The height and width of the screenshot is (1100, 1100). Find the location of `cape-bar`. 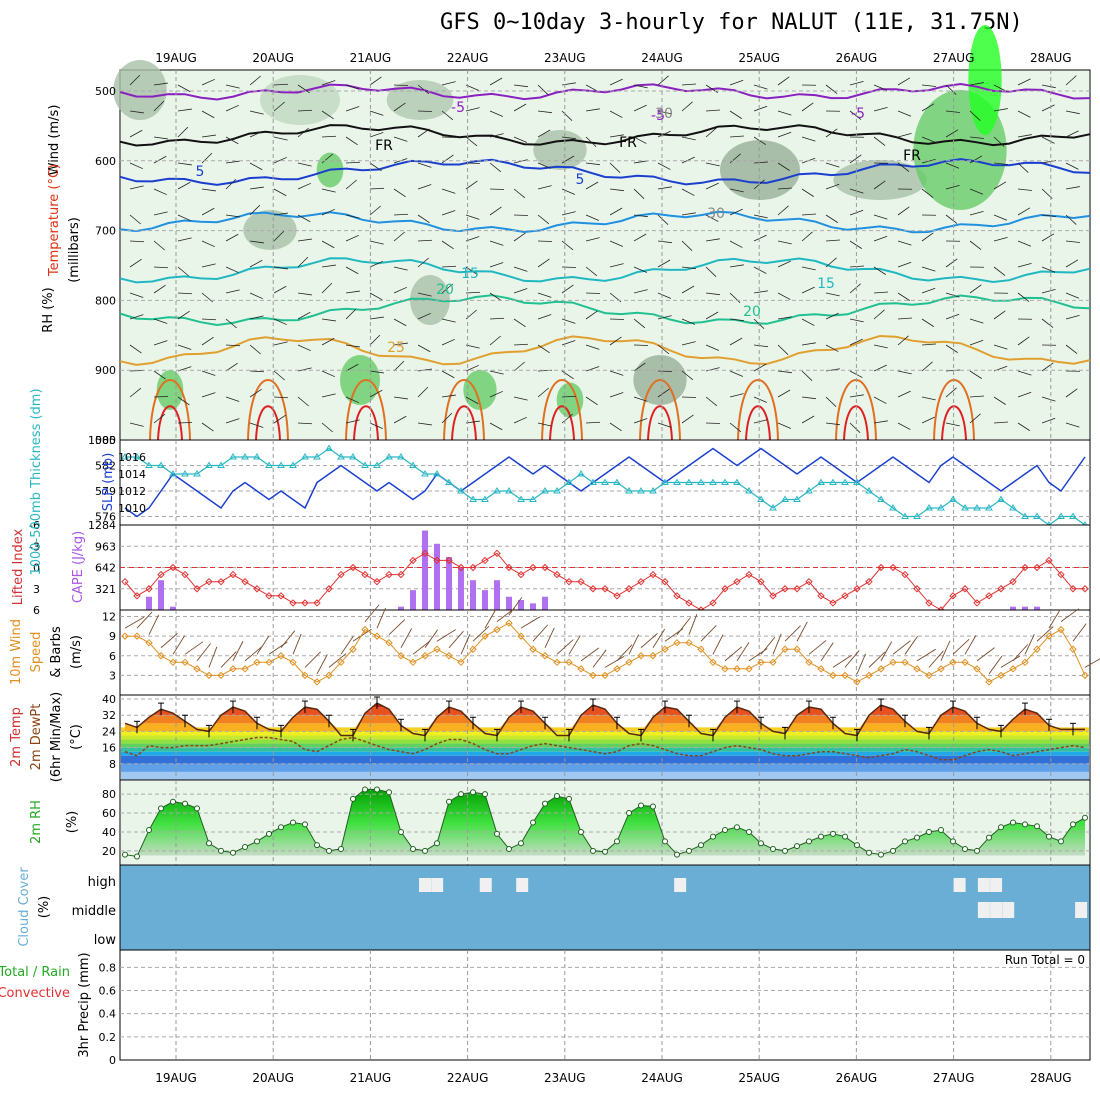

cape-bar is located at coordinates (497, 595).